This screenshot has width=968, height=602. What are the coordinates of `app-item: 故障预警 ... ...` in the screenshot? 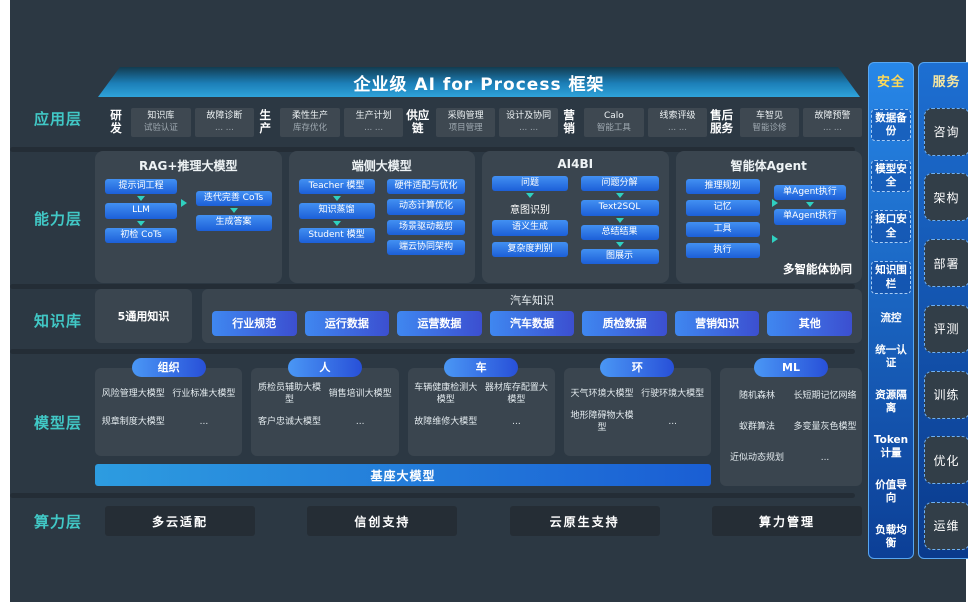 It's located at (832, 122).